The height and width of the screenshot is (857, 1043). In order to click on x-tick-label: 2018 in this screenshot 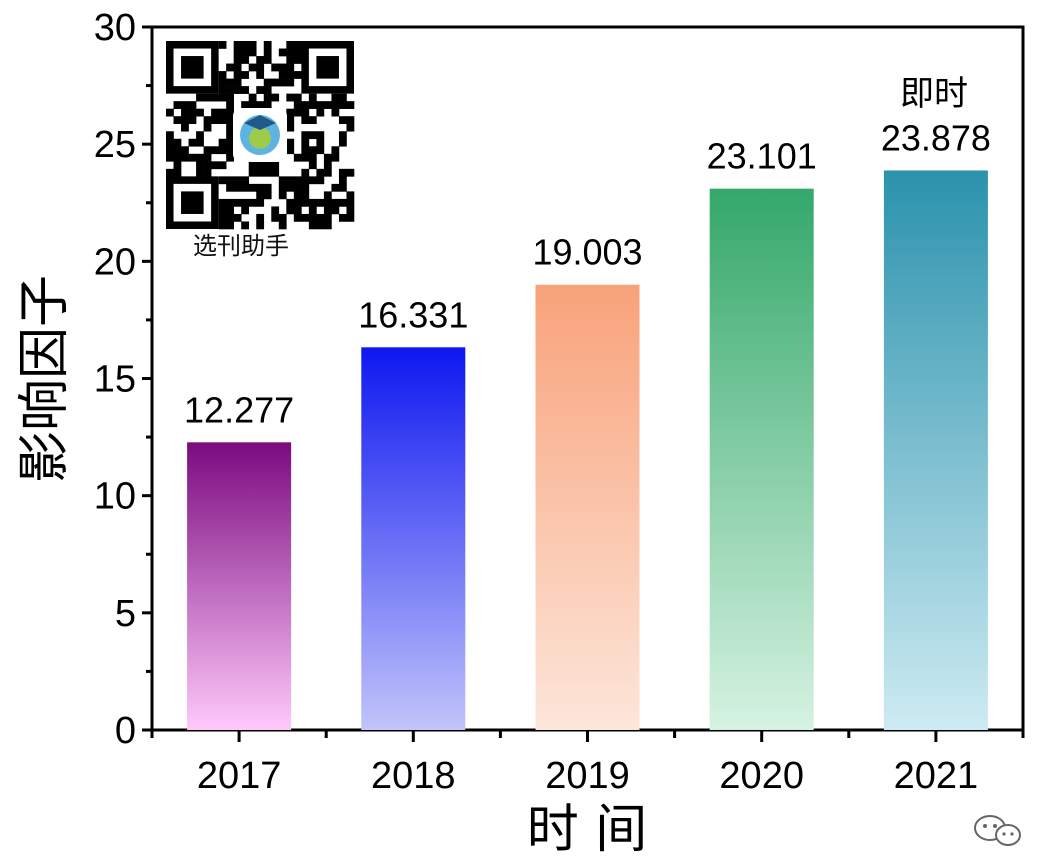, I will do `click(413, 776)`.